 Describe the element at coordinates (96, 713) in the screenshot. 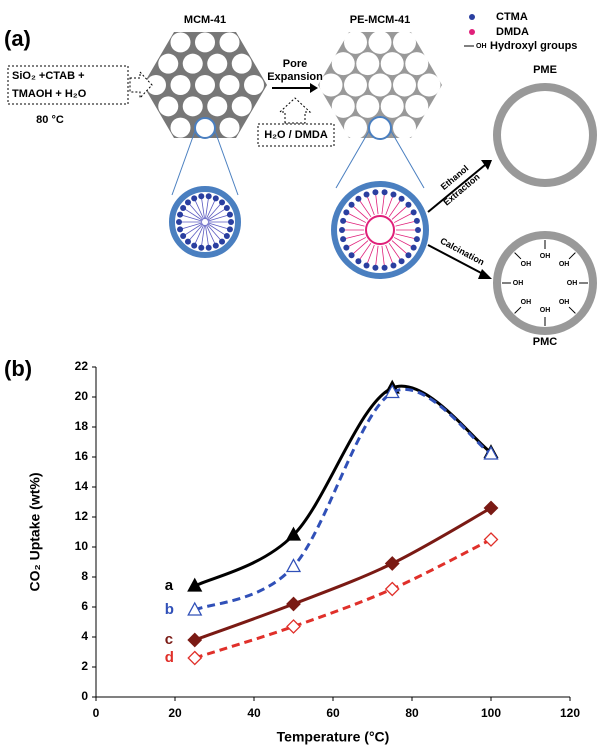

I see `x-tick-label: 0` at that location.